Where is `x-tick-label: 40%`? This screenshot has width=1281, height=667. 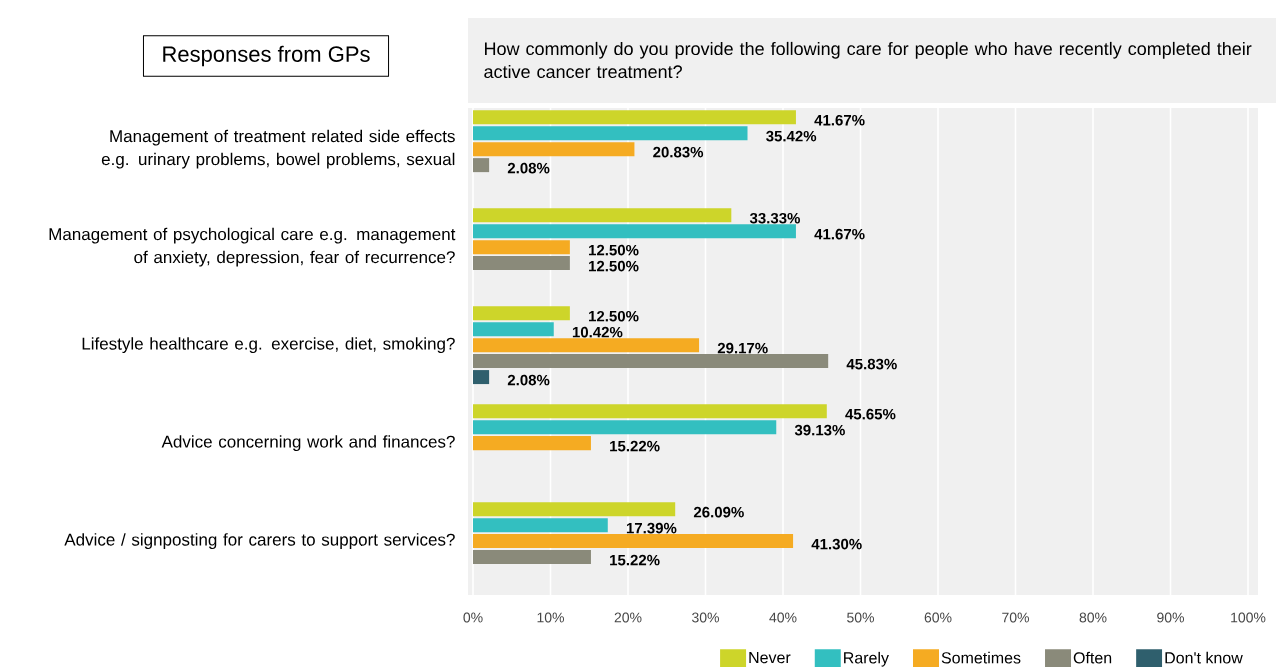
x-tick-label: 40% is located at coordinates (783, 617).